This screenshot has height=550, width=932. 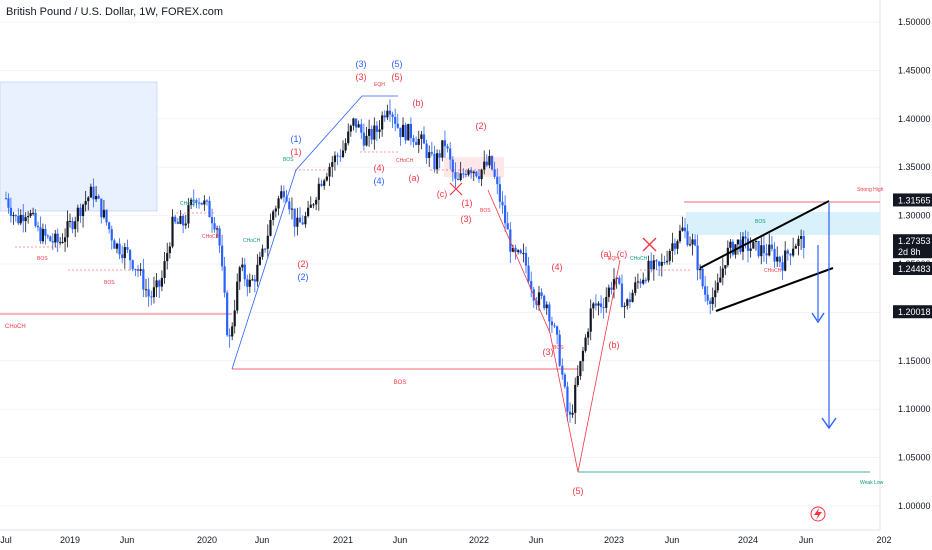 I want to click on y-tick-label: 1.50000, so click(x=914, y=22).